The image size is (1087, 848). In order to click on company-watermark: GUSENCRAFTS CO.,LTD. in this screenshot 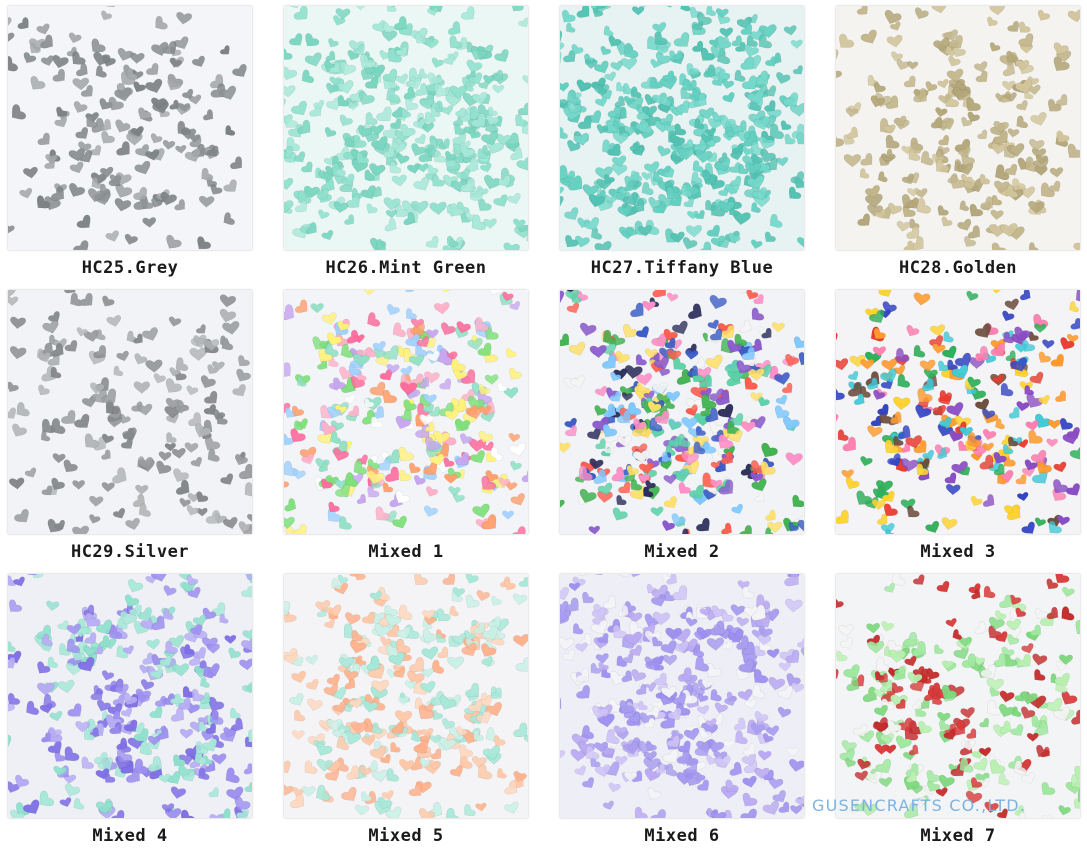, I will do `click(919, 805)`.